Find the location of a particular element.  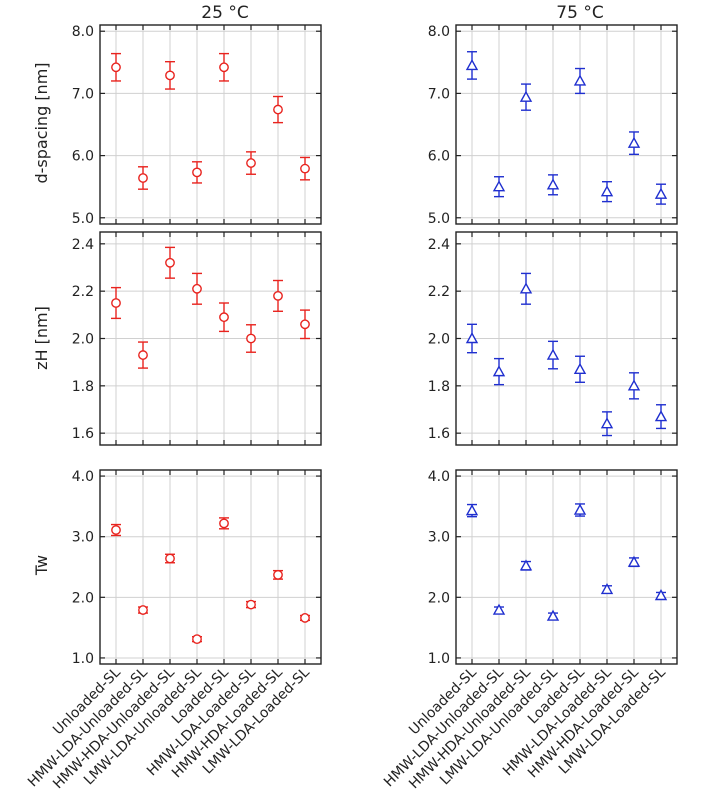

panel-2-2: 1.6 1.8 2.0 2.2 2.4 is located at coordinates (553, 338).